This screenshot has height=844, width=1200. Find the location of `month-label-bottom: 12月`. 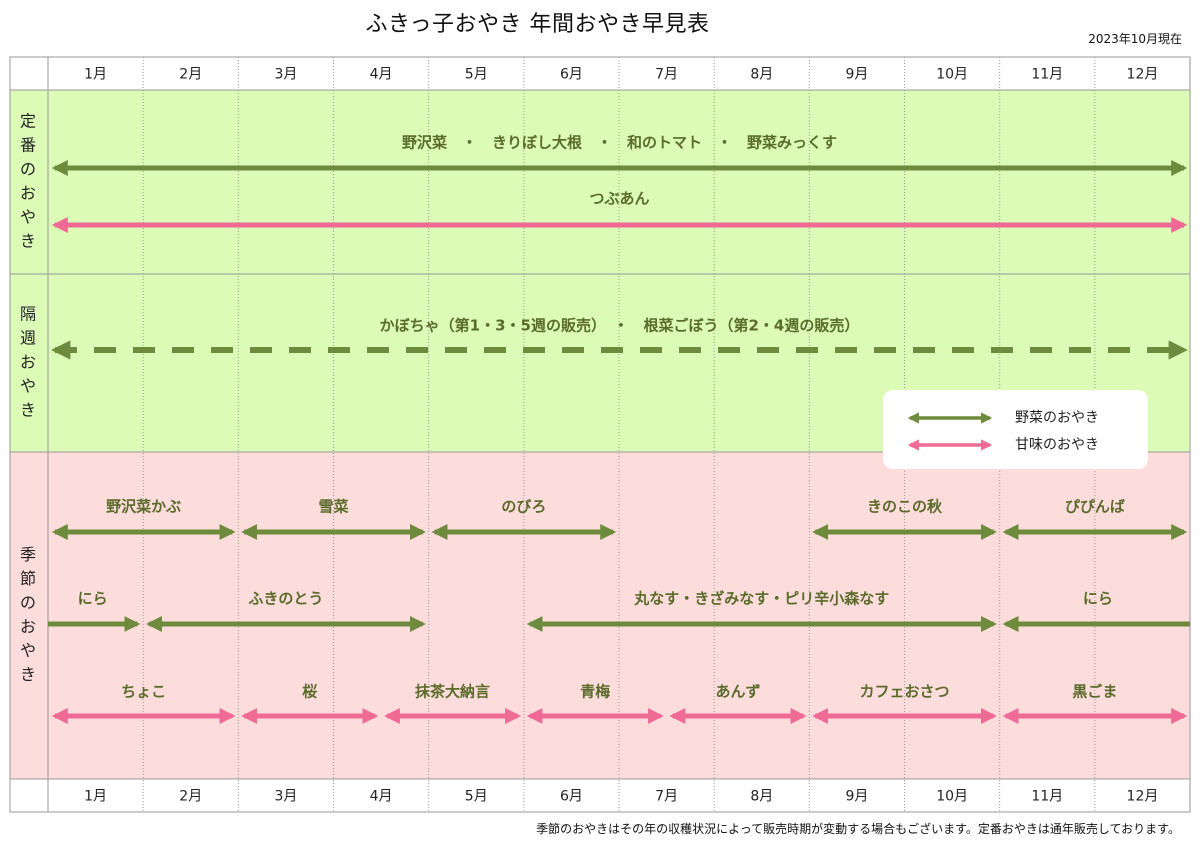

month-label-bottom: 12月 is located at coordinates (1143, 797).